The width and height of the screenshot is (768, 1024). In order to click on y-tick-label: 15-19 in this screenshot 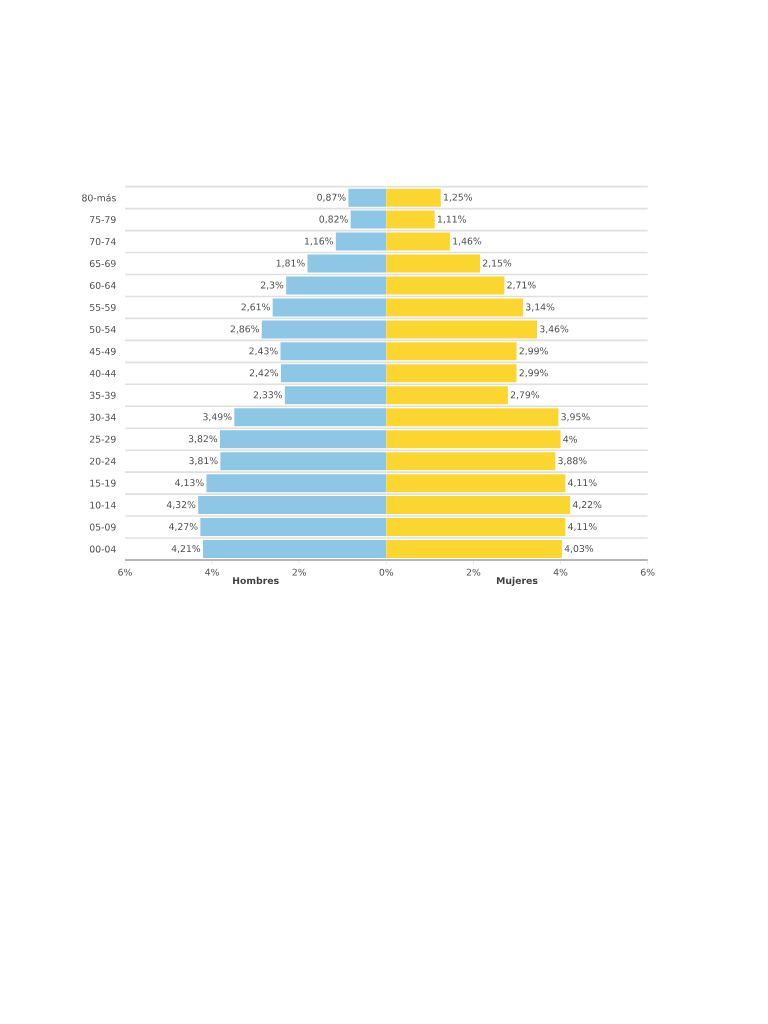, I will do `click(103, 483)`.